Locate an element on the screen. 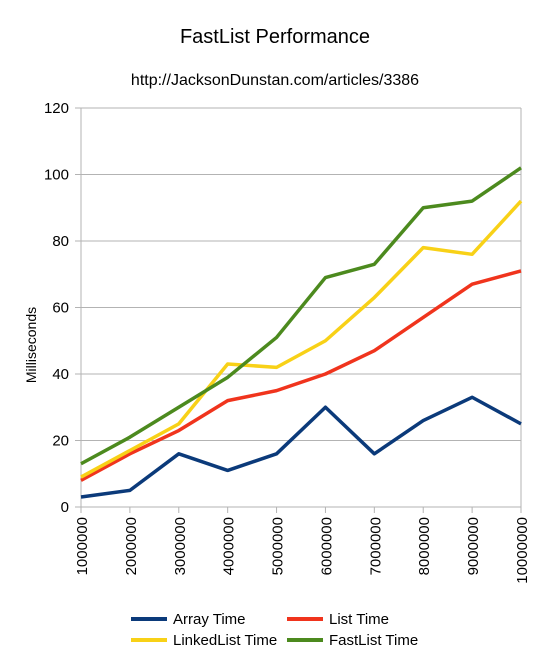 Image resolution: width=550 pixels, height=660 pixels. chart-subtitle: http://JacksonDunstan.com/articles/3386 is located at coordinates (275, 80).